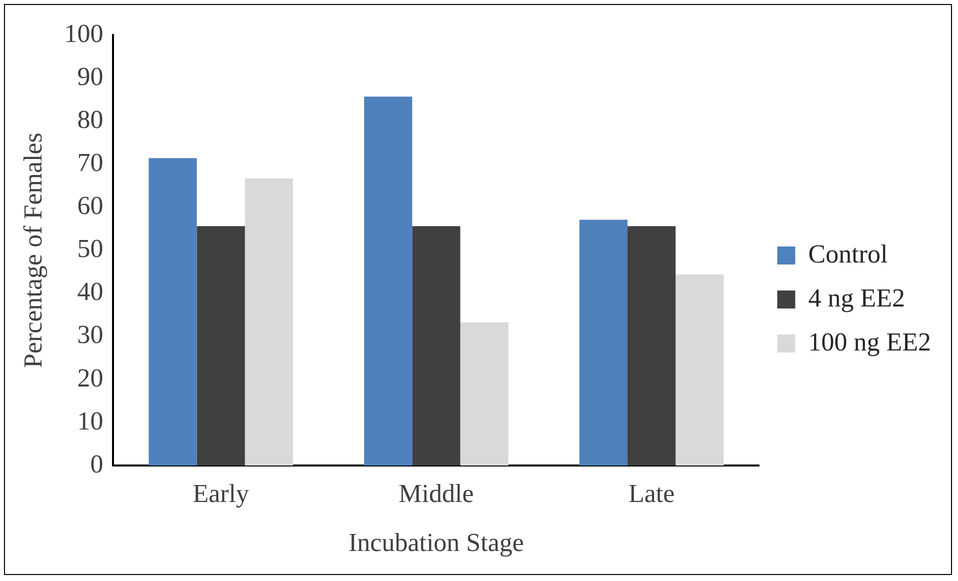  What do you see at coordinates (436, 493) in the screenshot?
I see `x-tick-label: Middle` at bounding box center [436, 493].